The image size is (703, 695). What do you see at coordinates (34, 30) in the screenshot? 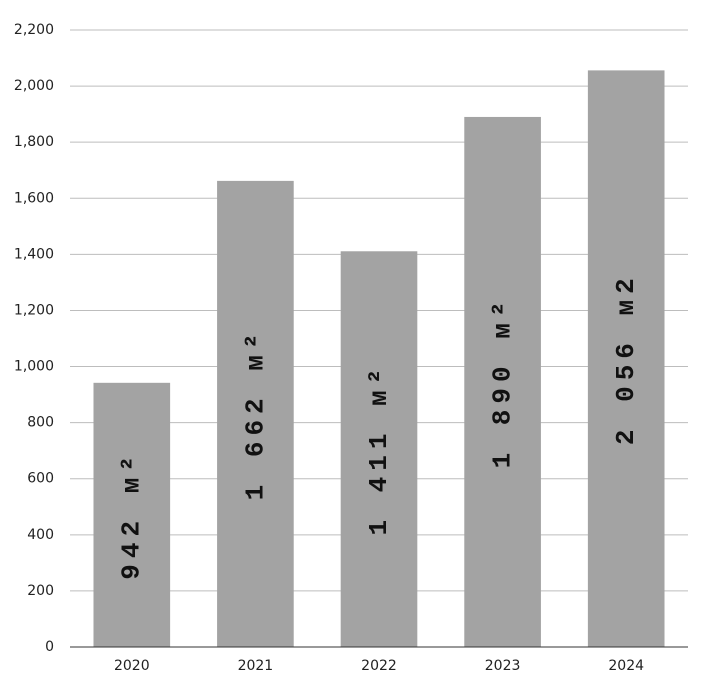
I see `y-tick-label: 2,200` at bounding box center [34, 30].